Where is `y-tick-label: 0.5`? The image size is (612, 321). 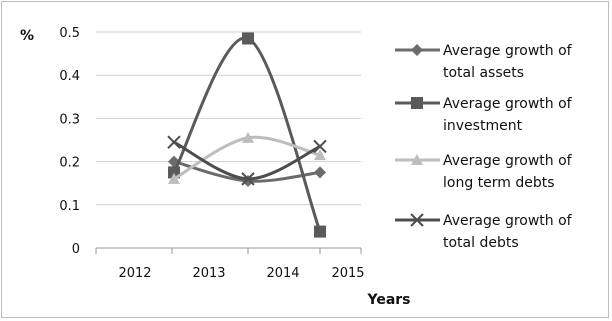 y-tick-label: 0.5 is located at coordinates (69, 33).